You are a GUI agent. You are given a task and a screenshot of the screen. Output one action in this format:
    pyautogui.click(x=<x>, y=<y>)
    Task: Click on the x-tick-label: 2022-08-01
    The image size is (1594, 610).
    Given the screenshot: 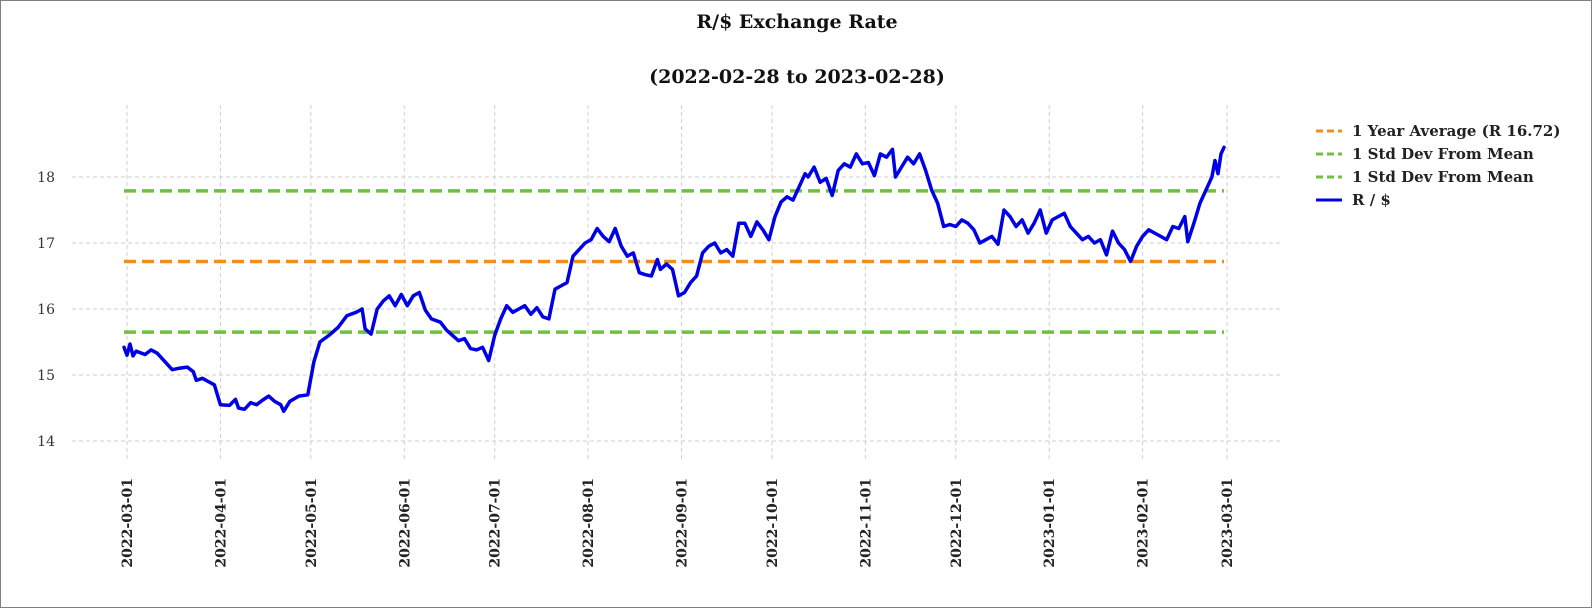 What is the action you would take?
    pyautogui.click(x=589, y=523)
    